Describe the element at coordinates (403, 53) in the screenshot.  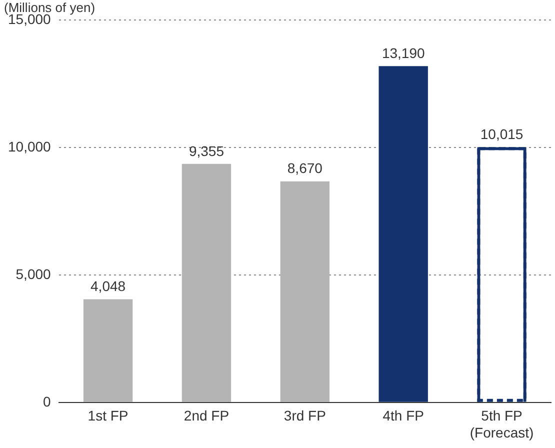
I see `data-label: 13,190` at that location.